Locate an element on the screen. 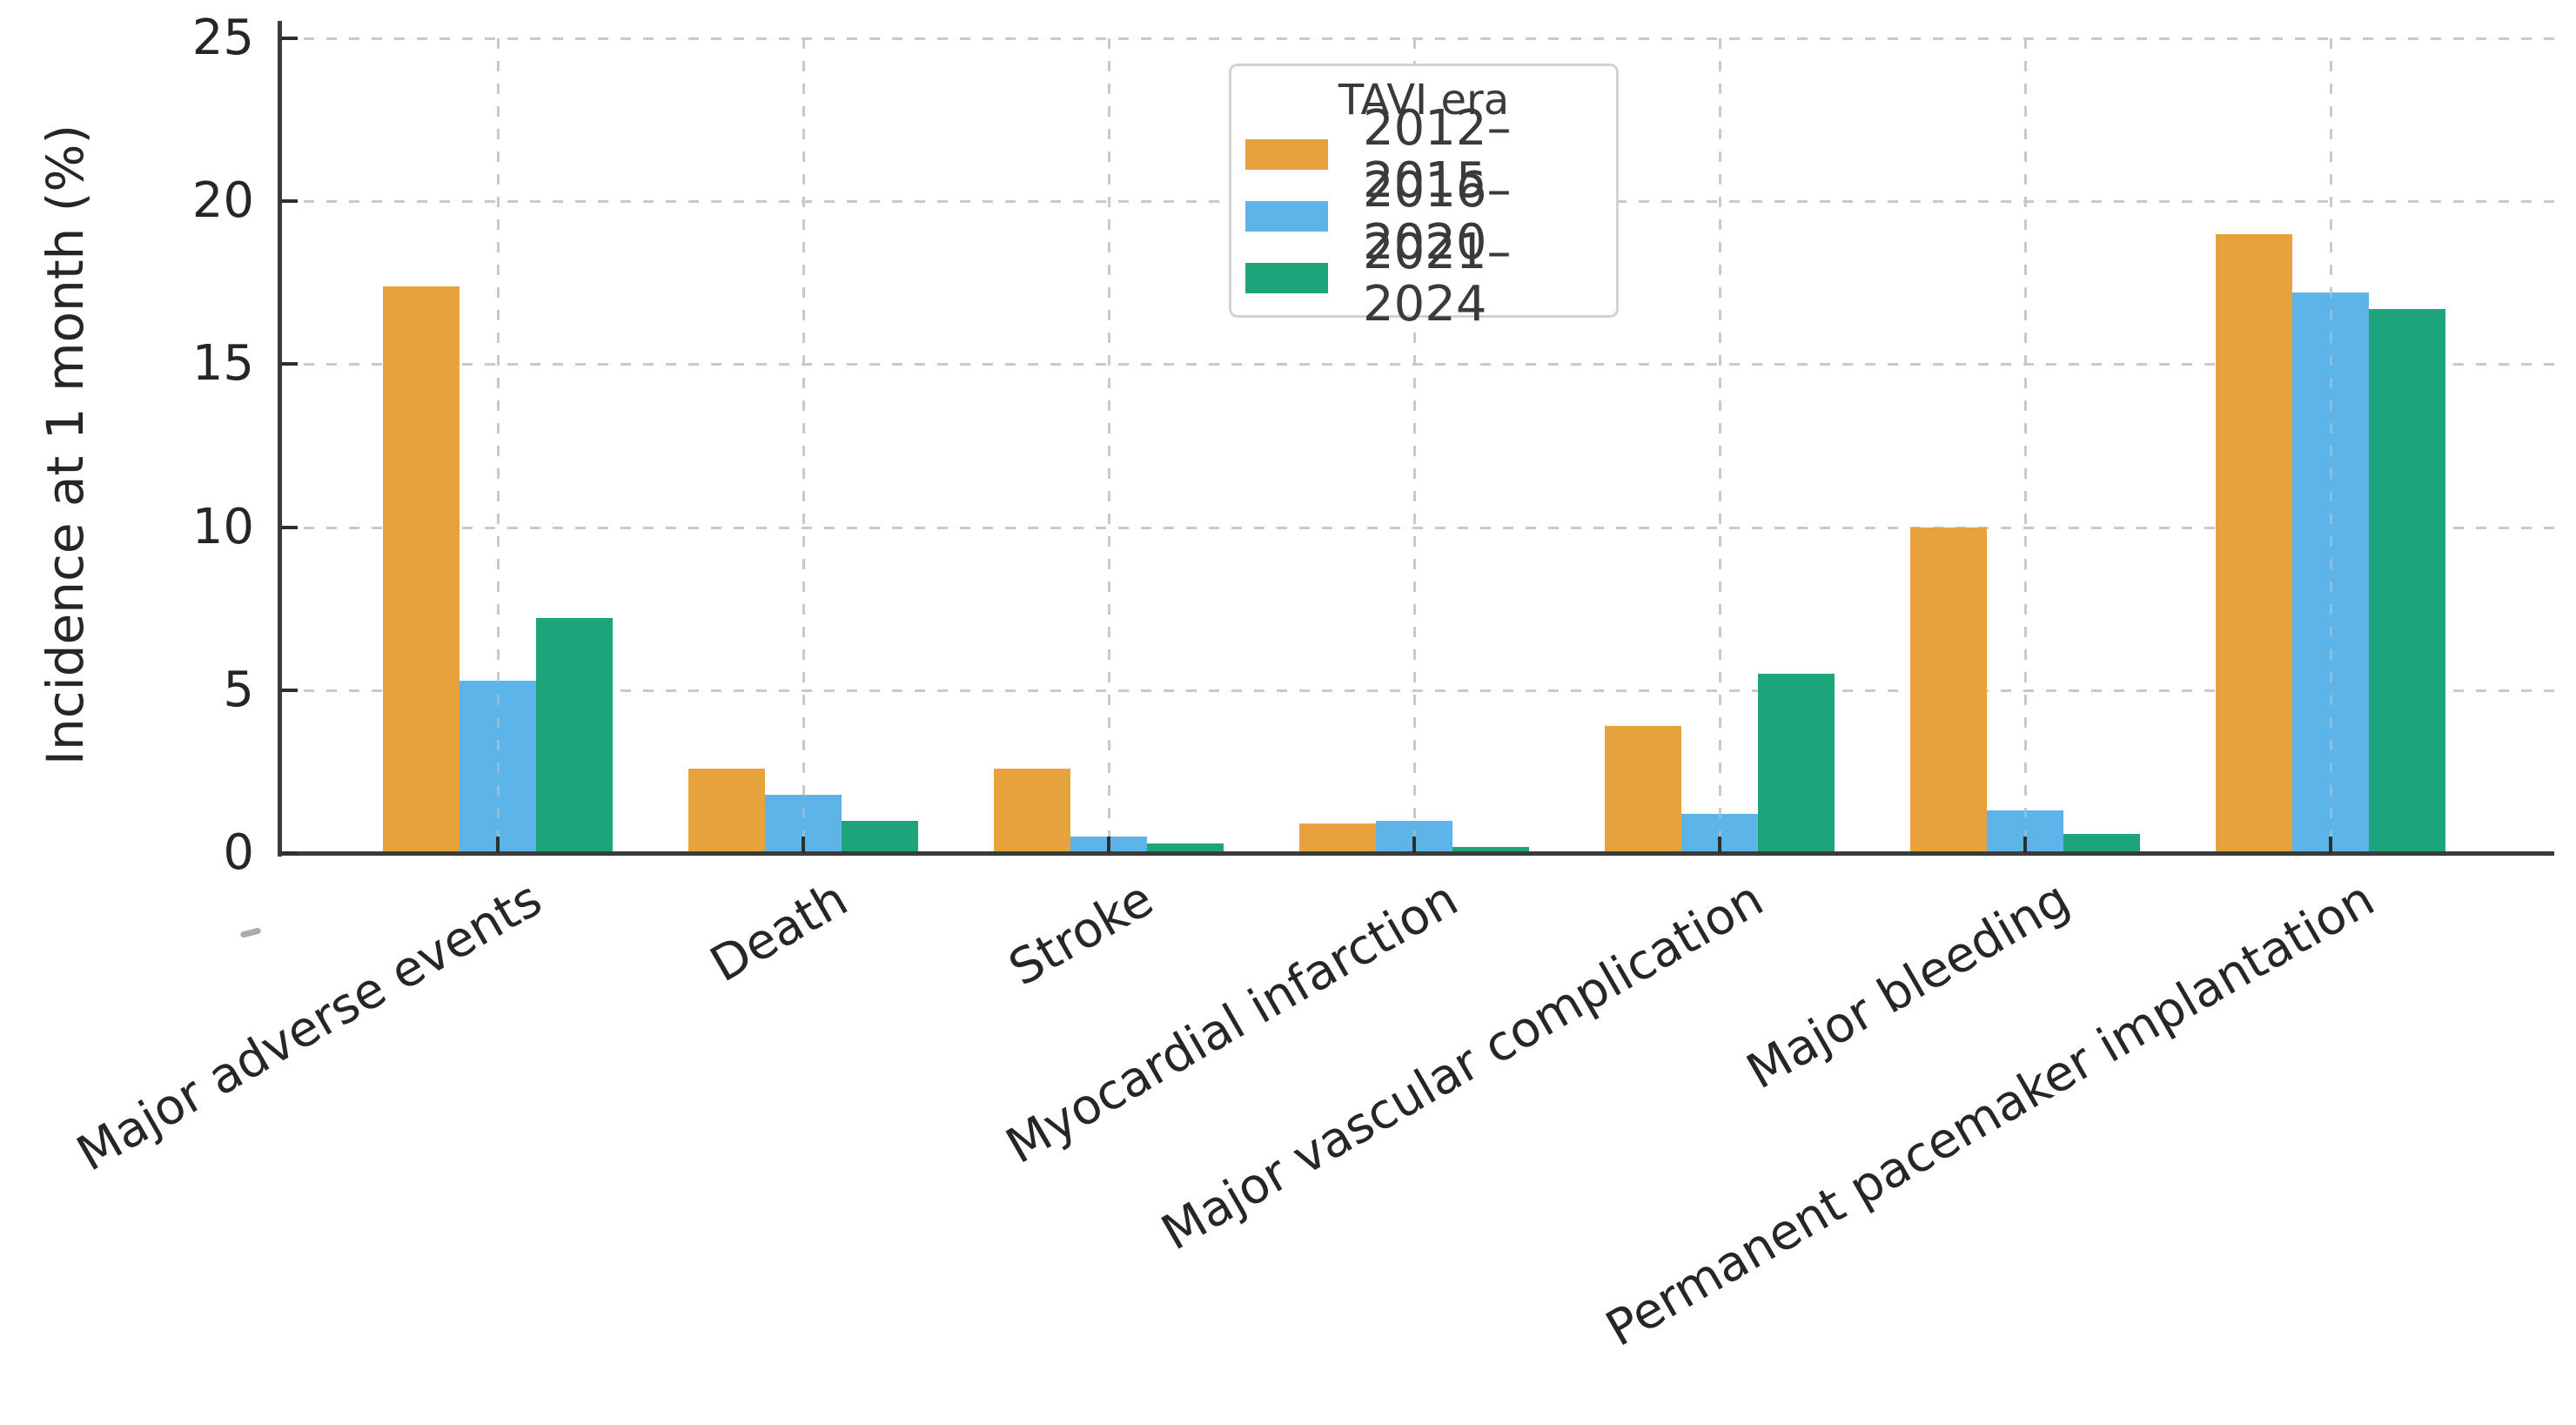  bar-2012–2015-Stroke is located at coordinates (1032, 810).